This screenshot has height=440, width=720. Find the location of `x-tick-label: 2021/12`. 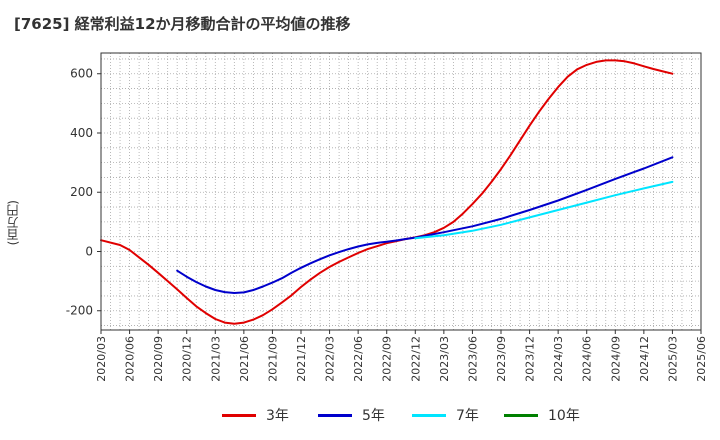

x-tick-label: 2021/12 is located at coordinates (301, 359).